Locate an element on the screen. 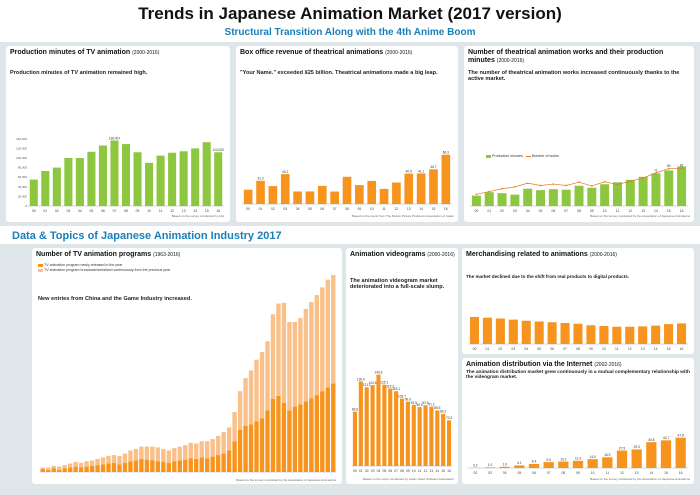  legend-swatch is located at coordinates (40, 270).